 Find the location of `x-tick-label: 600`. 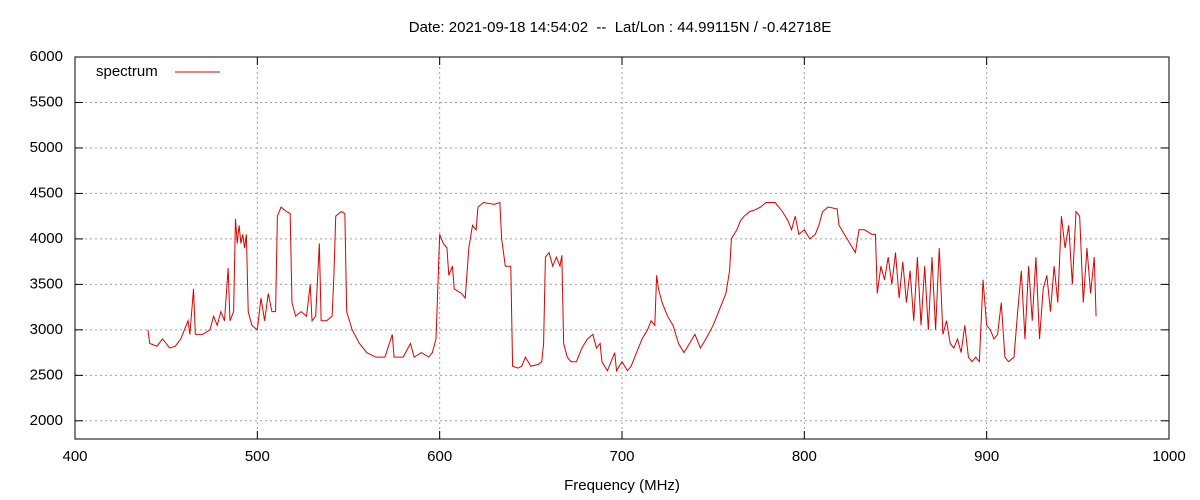

x-tick-label: 600 is located at coordinates (439, 456).